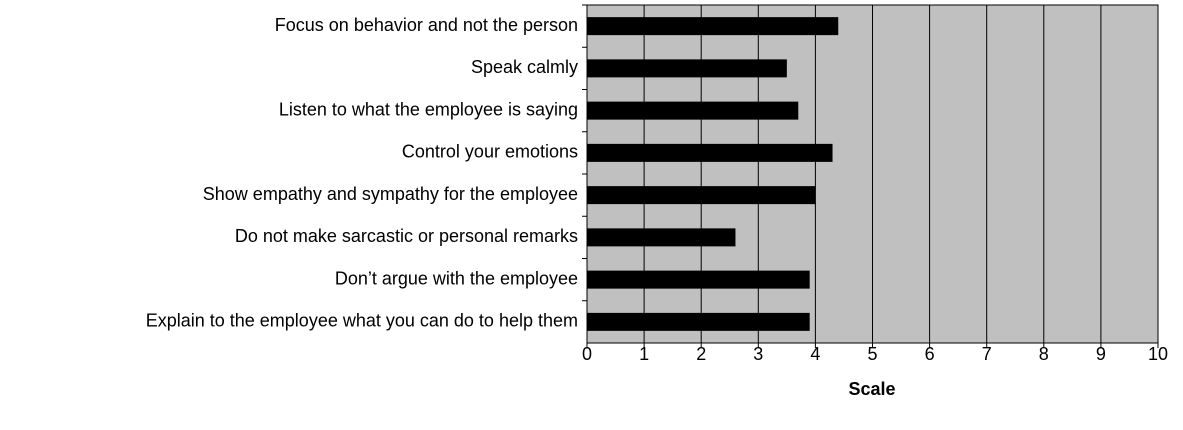  What do you see at coordinates (1044, 354) in the screenshot?
I see `x-tick-label: 8` at bounding box center [1044, 354].